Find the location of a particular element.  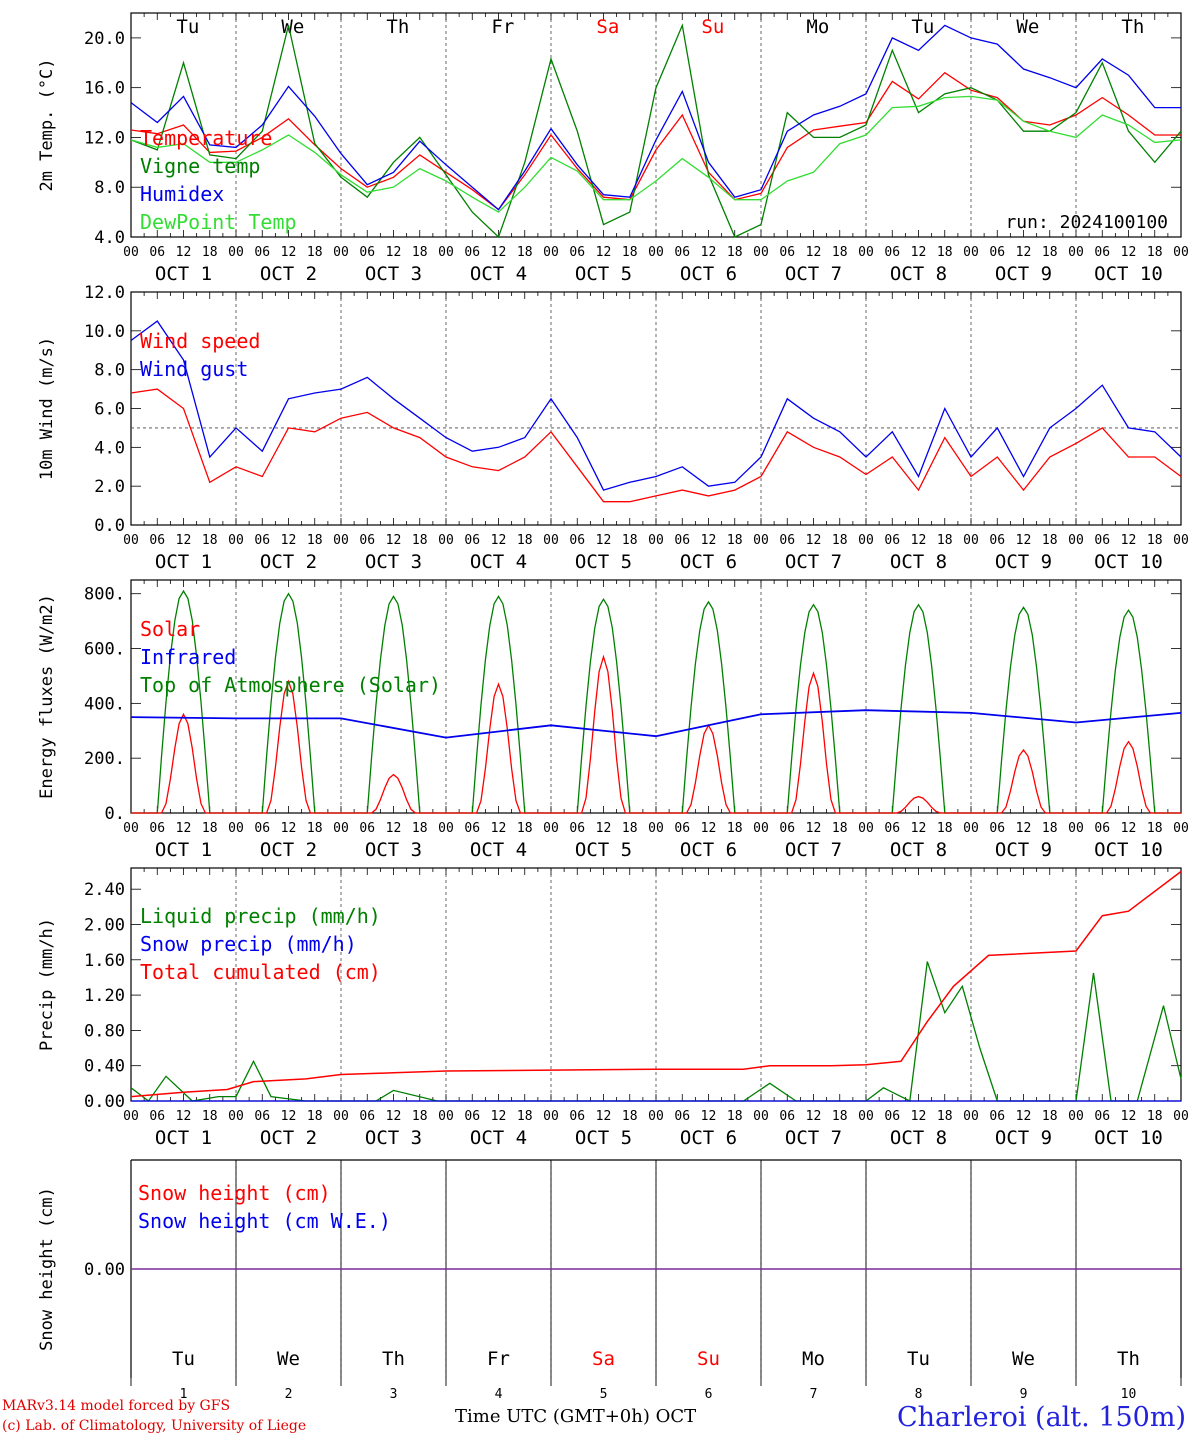

credit-model: MARv3.14 model forced by GFS is located at coordinates (116, 1406).